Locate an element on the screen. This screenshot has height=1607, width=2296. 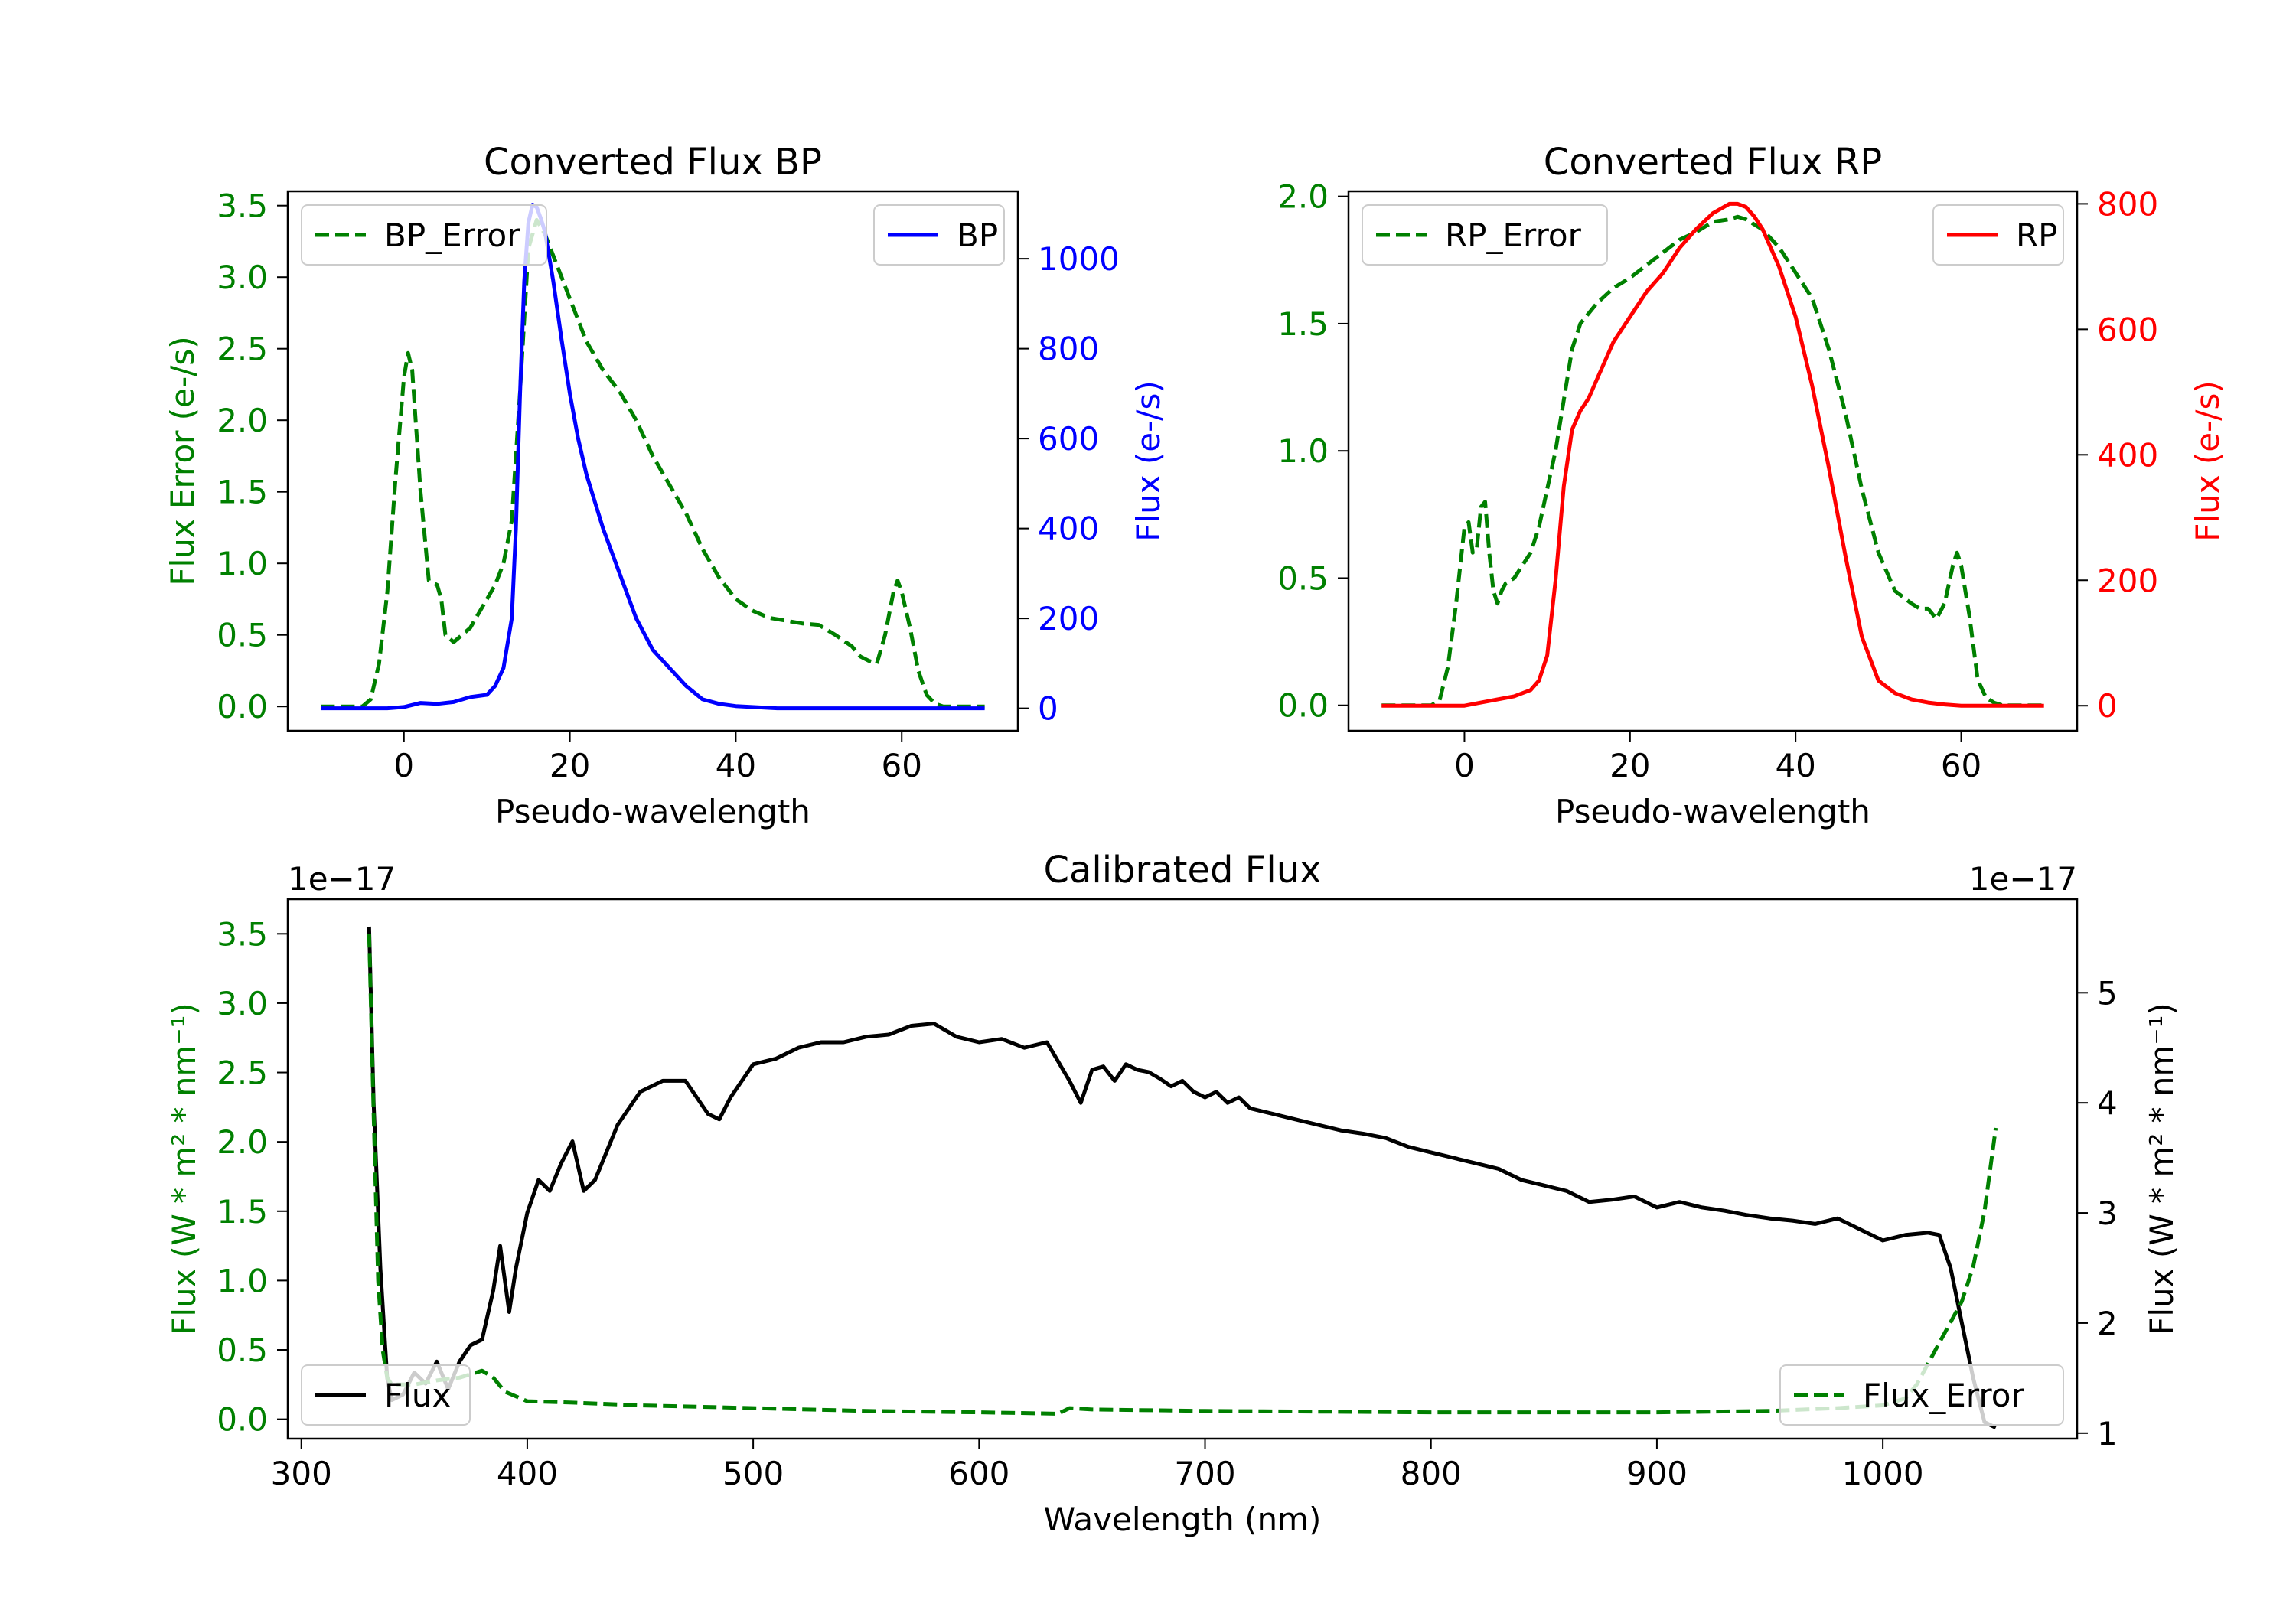
y-axis-label-left: Flux (W * m² * nm⁻¹) is located at coordinates (184, 1168).